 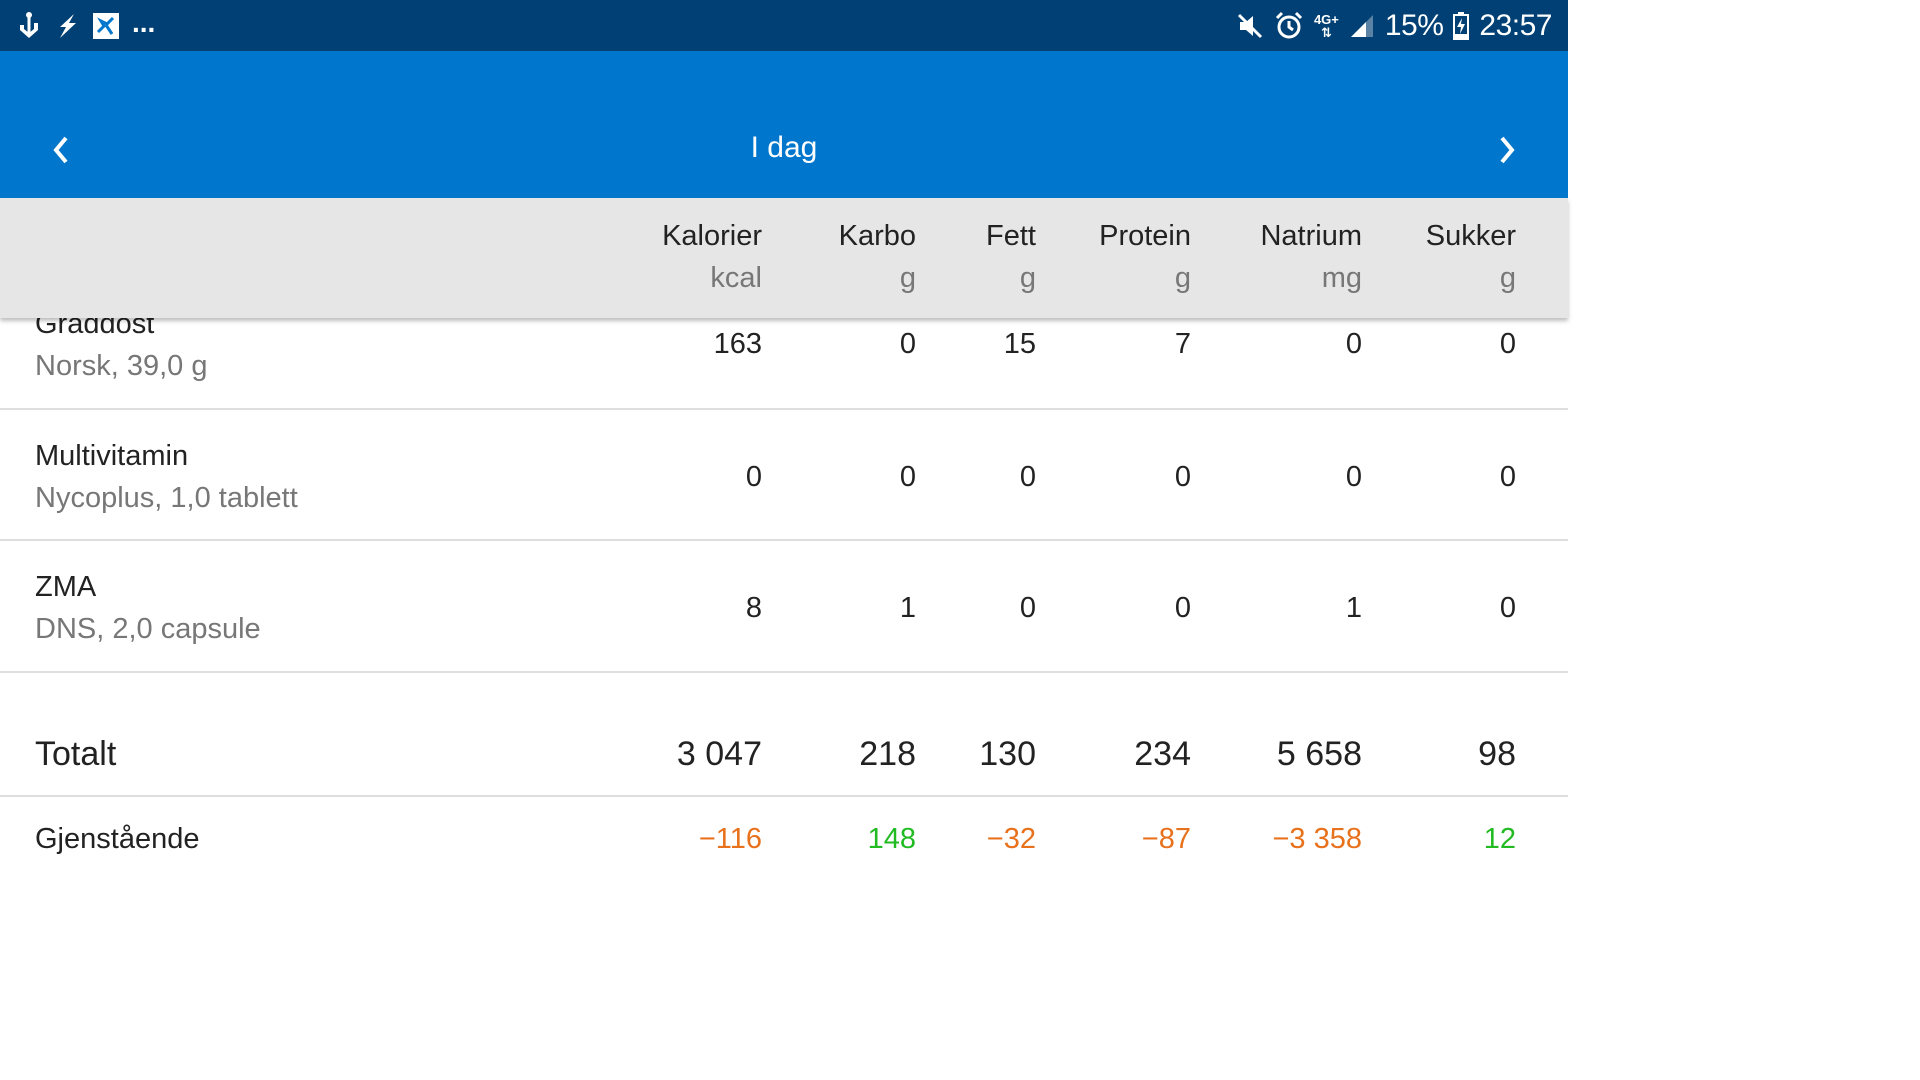 I want to click on remaining-label: Gjenstående, so click(x=117, y=839).